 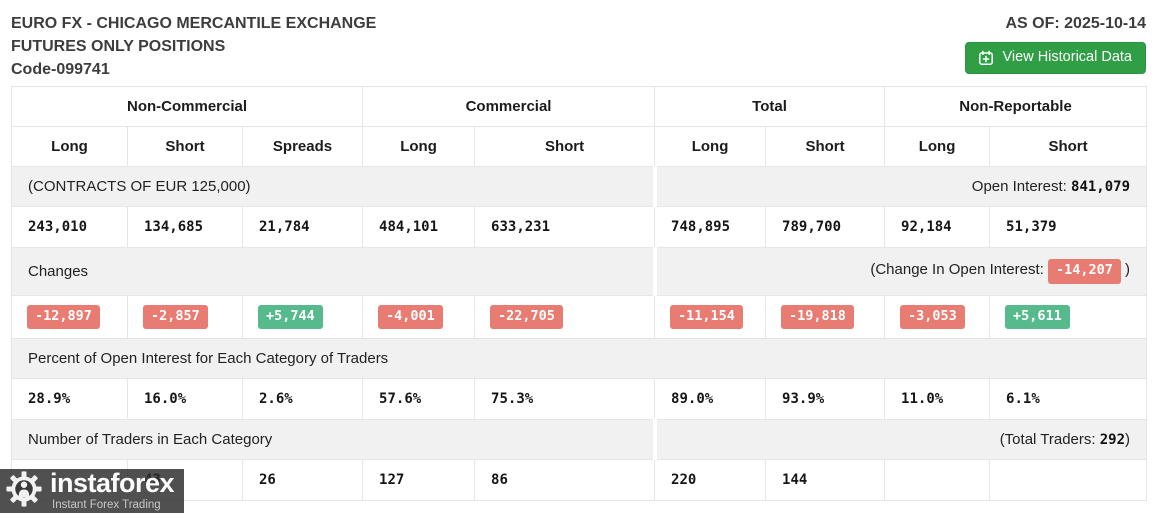 What do you see at coordinates (333, 186) in the screenshot?
I see `contracts-note: (CONTRACTS OF EUR 125,000)` at bounding box center [333, 186].